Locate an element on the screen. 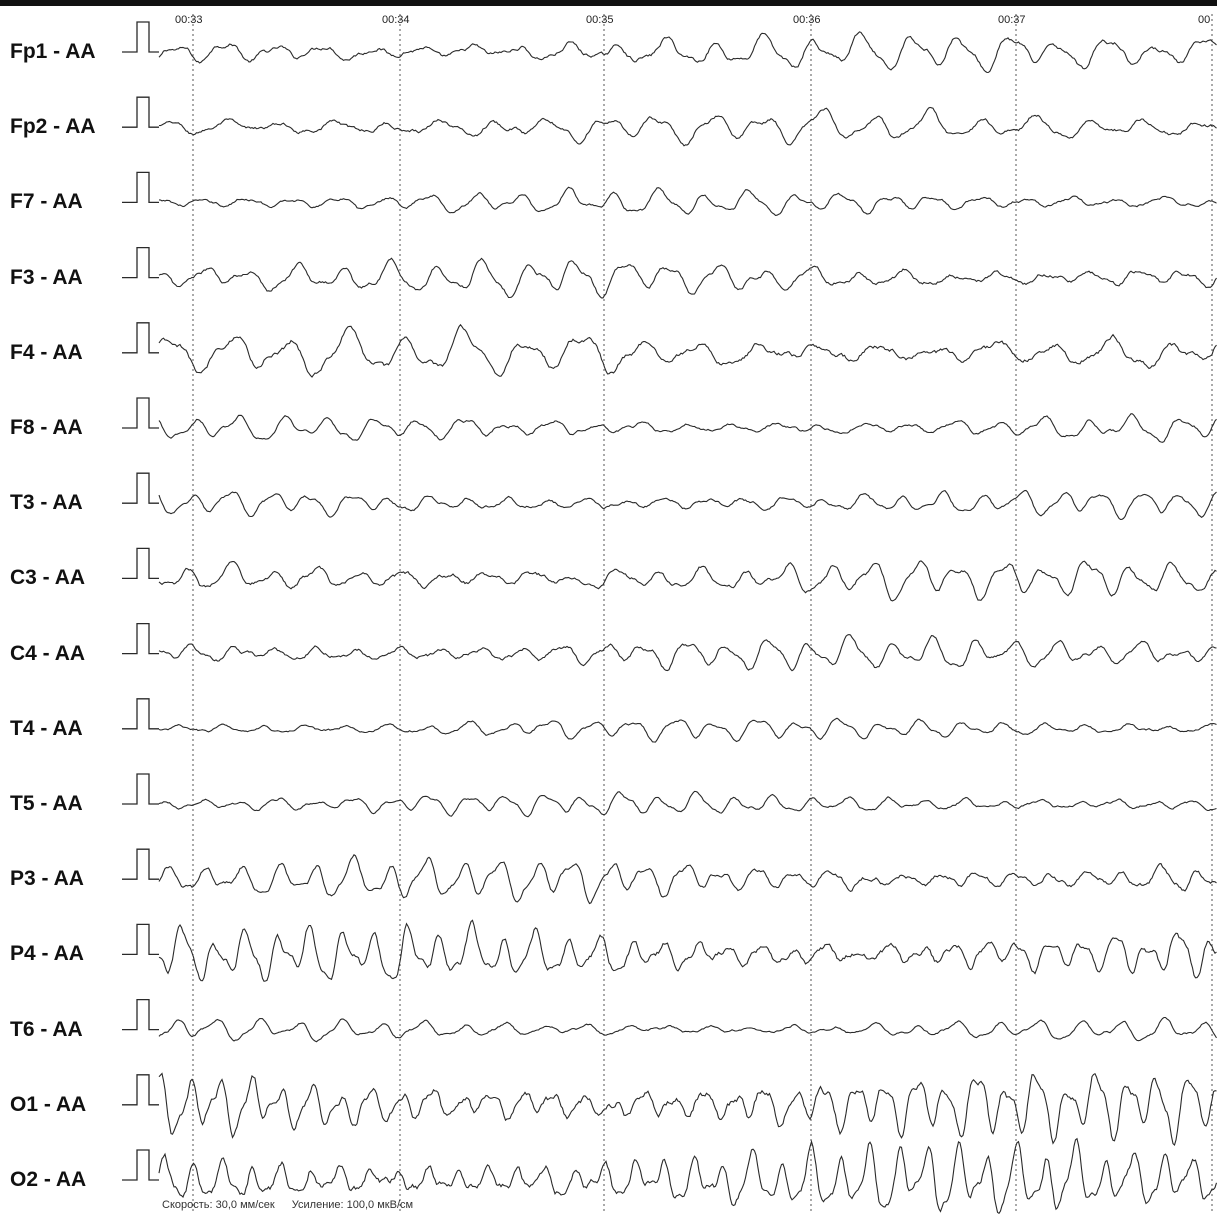  channel-label: P4 - AA is located at coordinates (47, 954).